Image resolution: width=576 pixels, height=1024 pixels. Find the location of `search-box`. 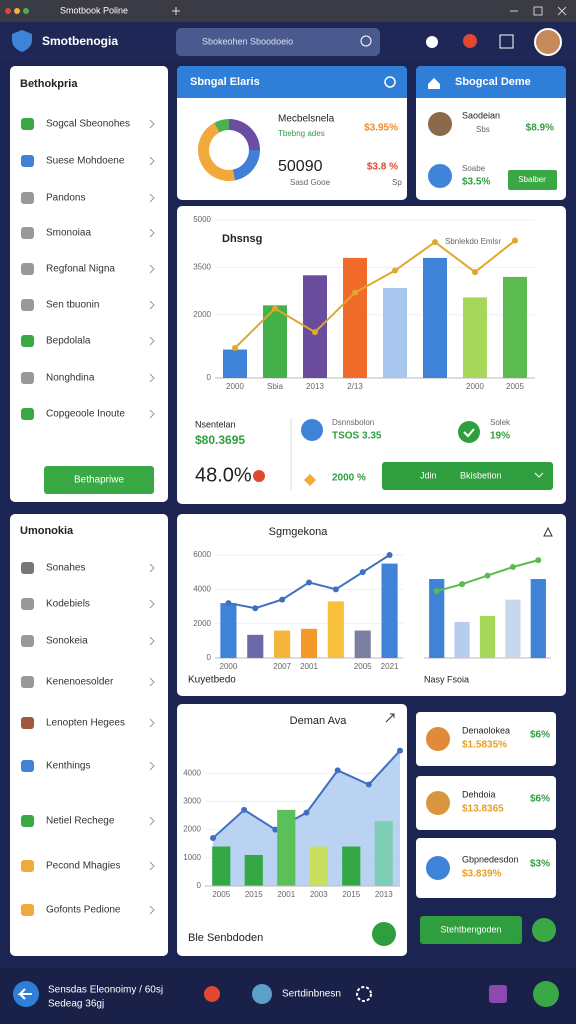

search-box is located at coordinates (278, 42).